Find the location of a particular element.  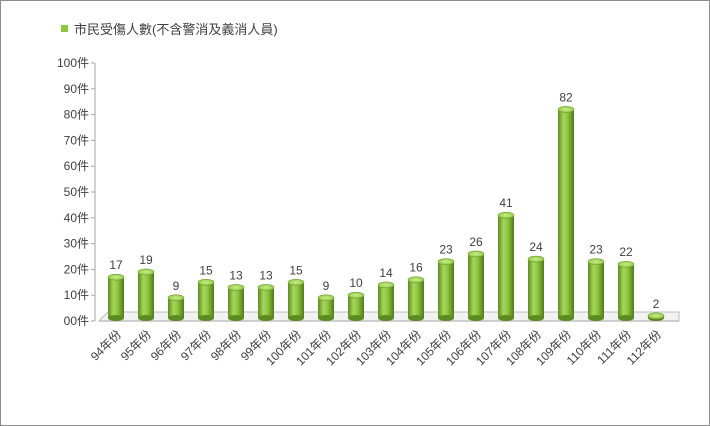

y-tick-label: 30件 is located at coordinates (76, 244).